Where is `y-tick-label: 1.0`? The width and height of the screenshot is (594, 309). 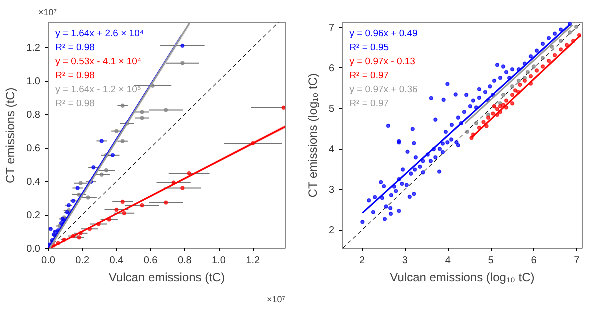 y-tick-label: 1.0 is located at coordinates (33, 82).